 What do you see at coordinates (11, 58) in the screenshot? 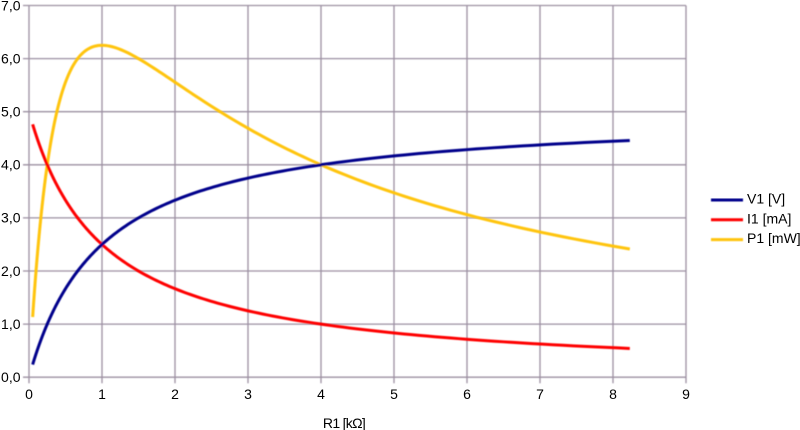
I see `svg-text: 6,0` at bounding box center [11, 58].